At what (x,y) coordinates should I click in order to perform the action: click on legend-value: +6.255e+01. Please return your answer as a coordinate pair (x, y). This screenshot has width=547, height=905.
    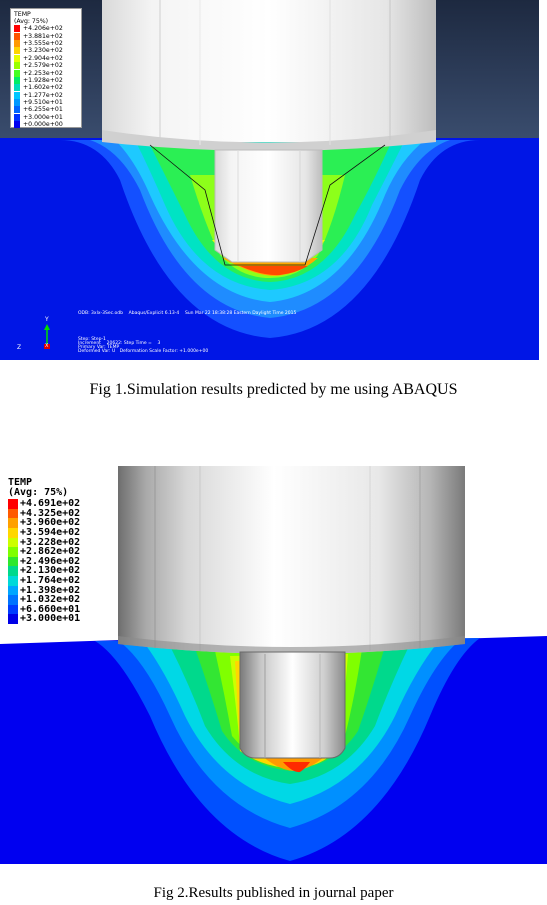
    Looking at the image, I should click on (43, 110).